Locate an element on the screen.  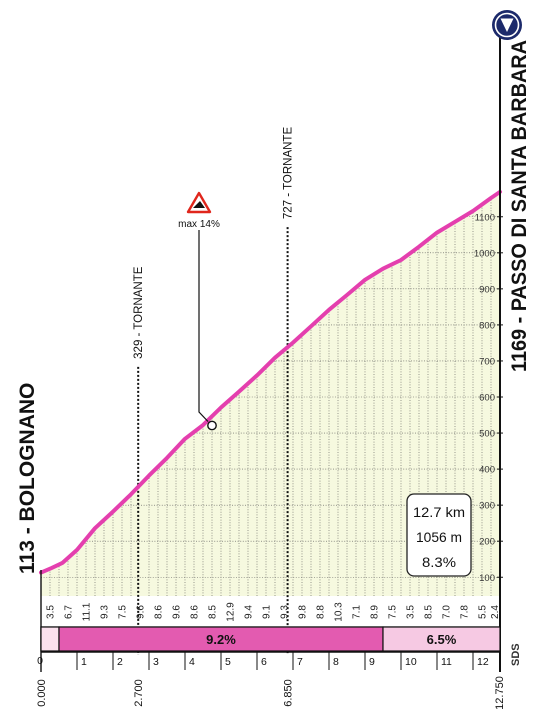
segment-gradient-label: 9.8 is located at coordinates (303, 612).